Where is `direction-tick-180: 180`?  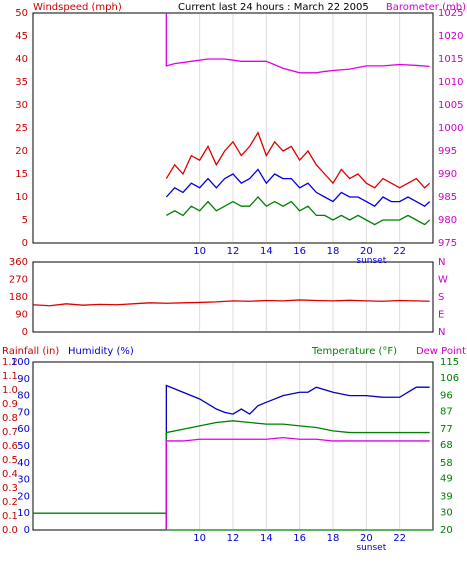 direction-tick-180: 180 is located at coordinates (18, 297).